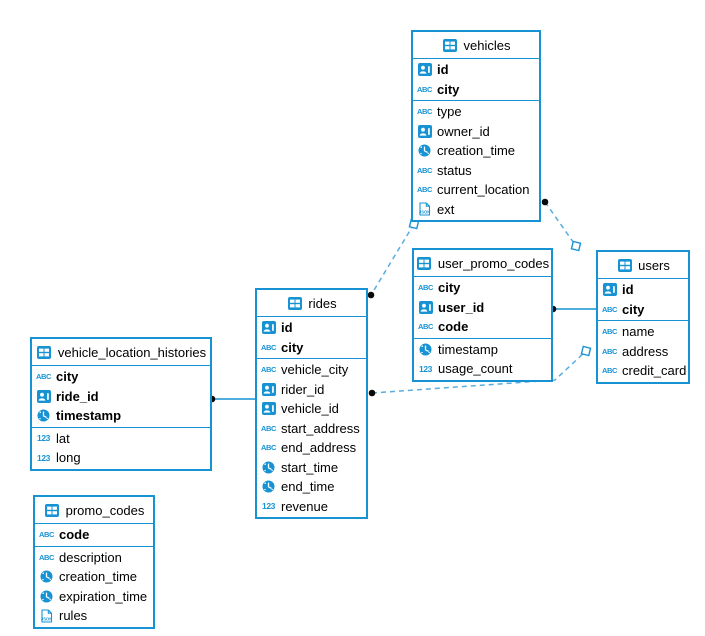  I want to click on table-header: vehicle_location_histories, so click(121, 352).